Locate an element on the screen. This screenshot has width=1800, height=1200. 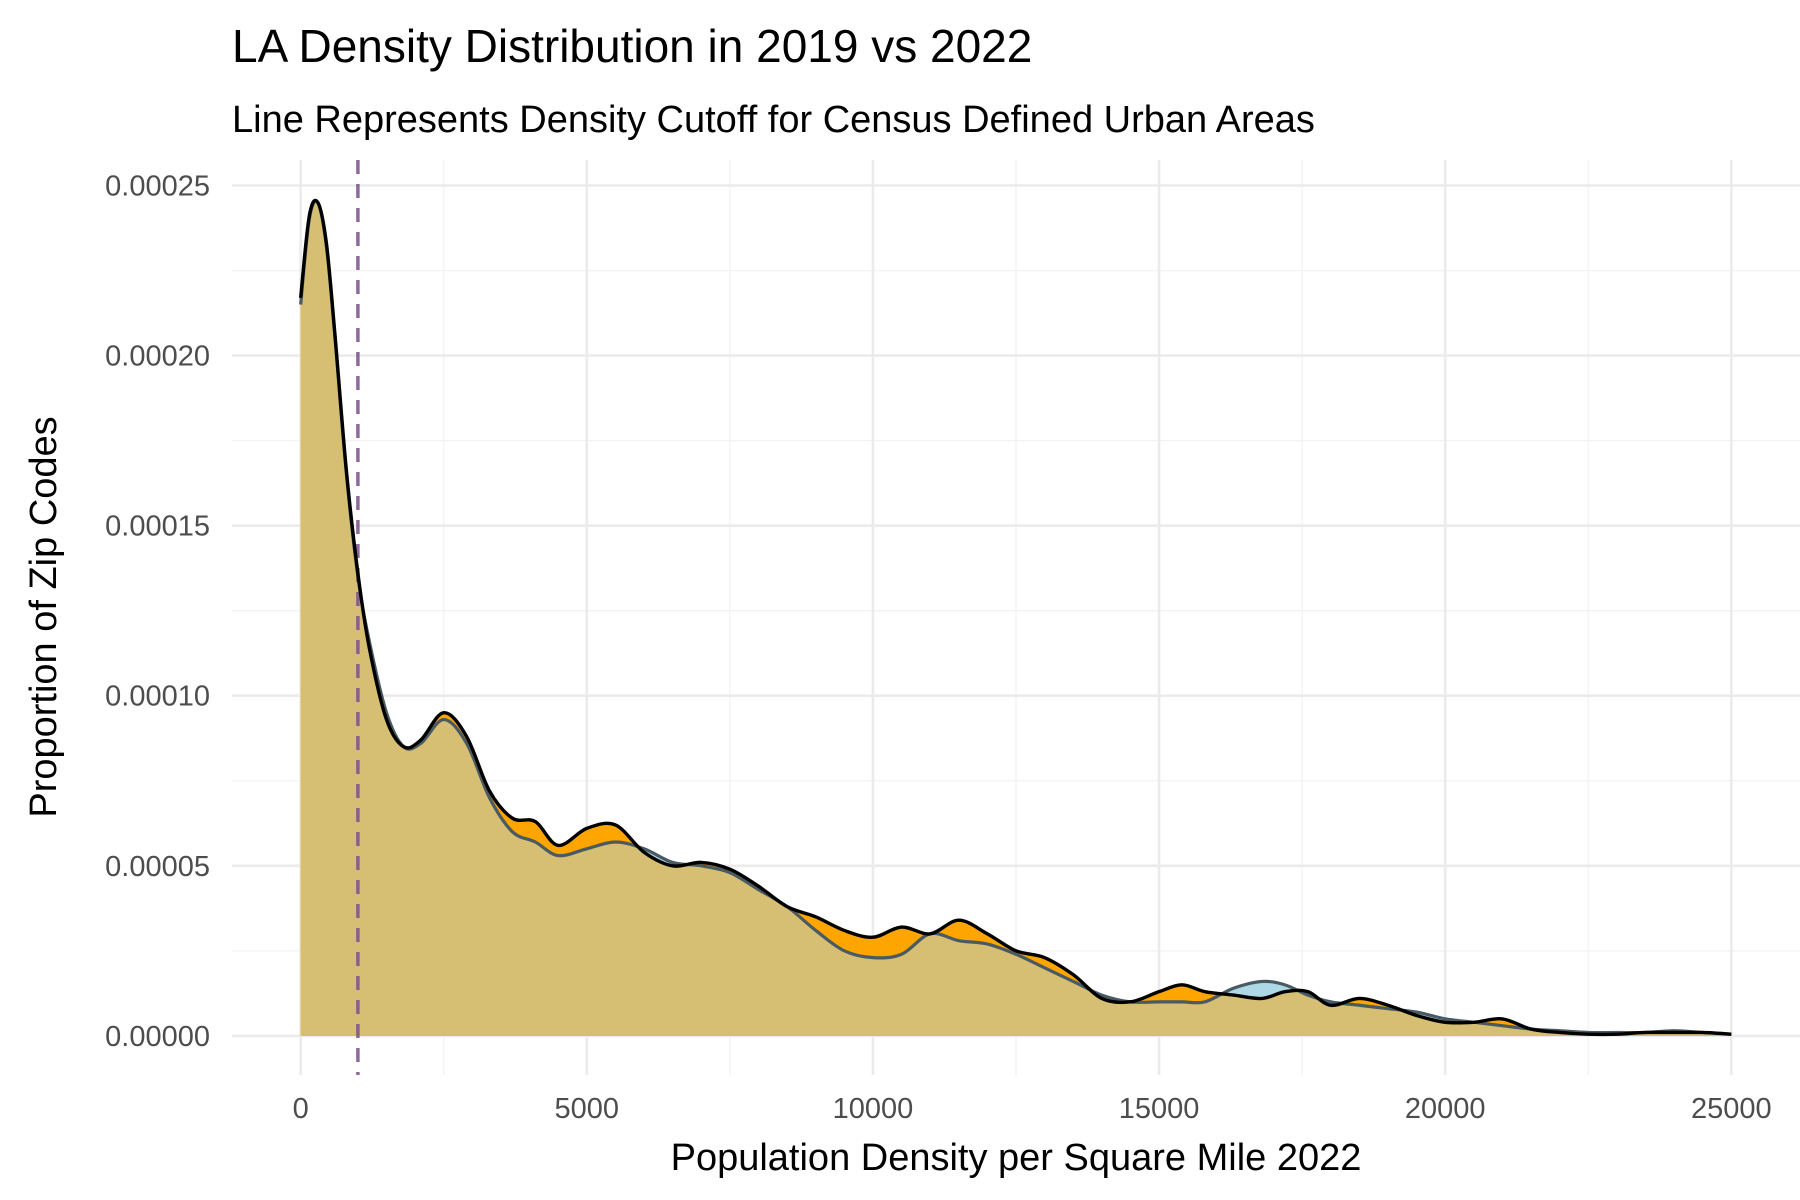
y-axis-title: Proportion of Zip Codes is located at coordinates (44, 616).